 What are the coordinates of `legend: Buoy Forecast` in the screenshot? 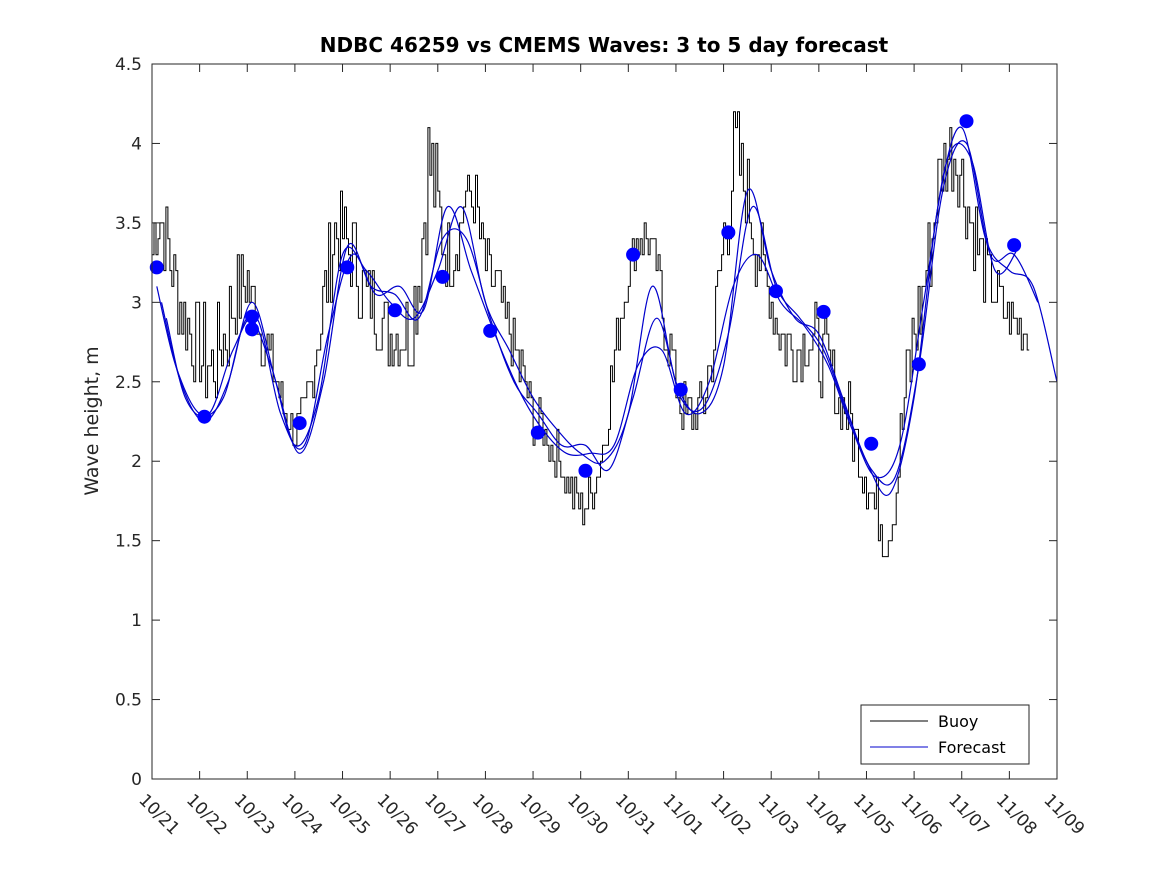 It's located at (945, 734).